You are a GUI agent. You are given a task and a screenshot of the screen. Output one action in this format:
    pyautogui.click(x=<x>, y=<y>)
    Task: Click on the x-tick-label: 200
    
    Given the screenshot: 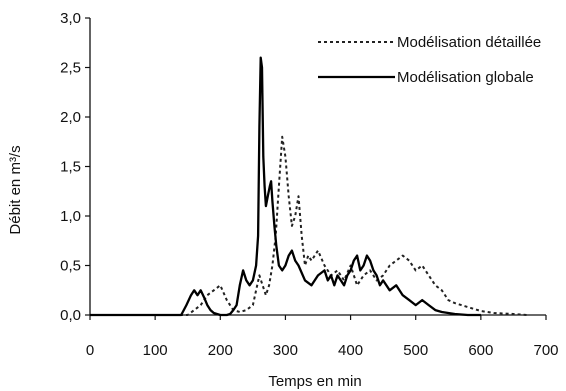 What is the action you would take?
    pyautogui.click(x=220, y=350)
    